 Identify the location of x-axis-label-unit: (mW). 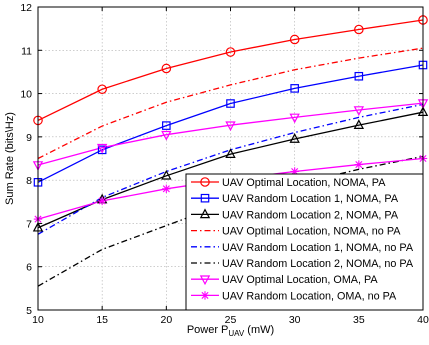
(259, 330).